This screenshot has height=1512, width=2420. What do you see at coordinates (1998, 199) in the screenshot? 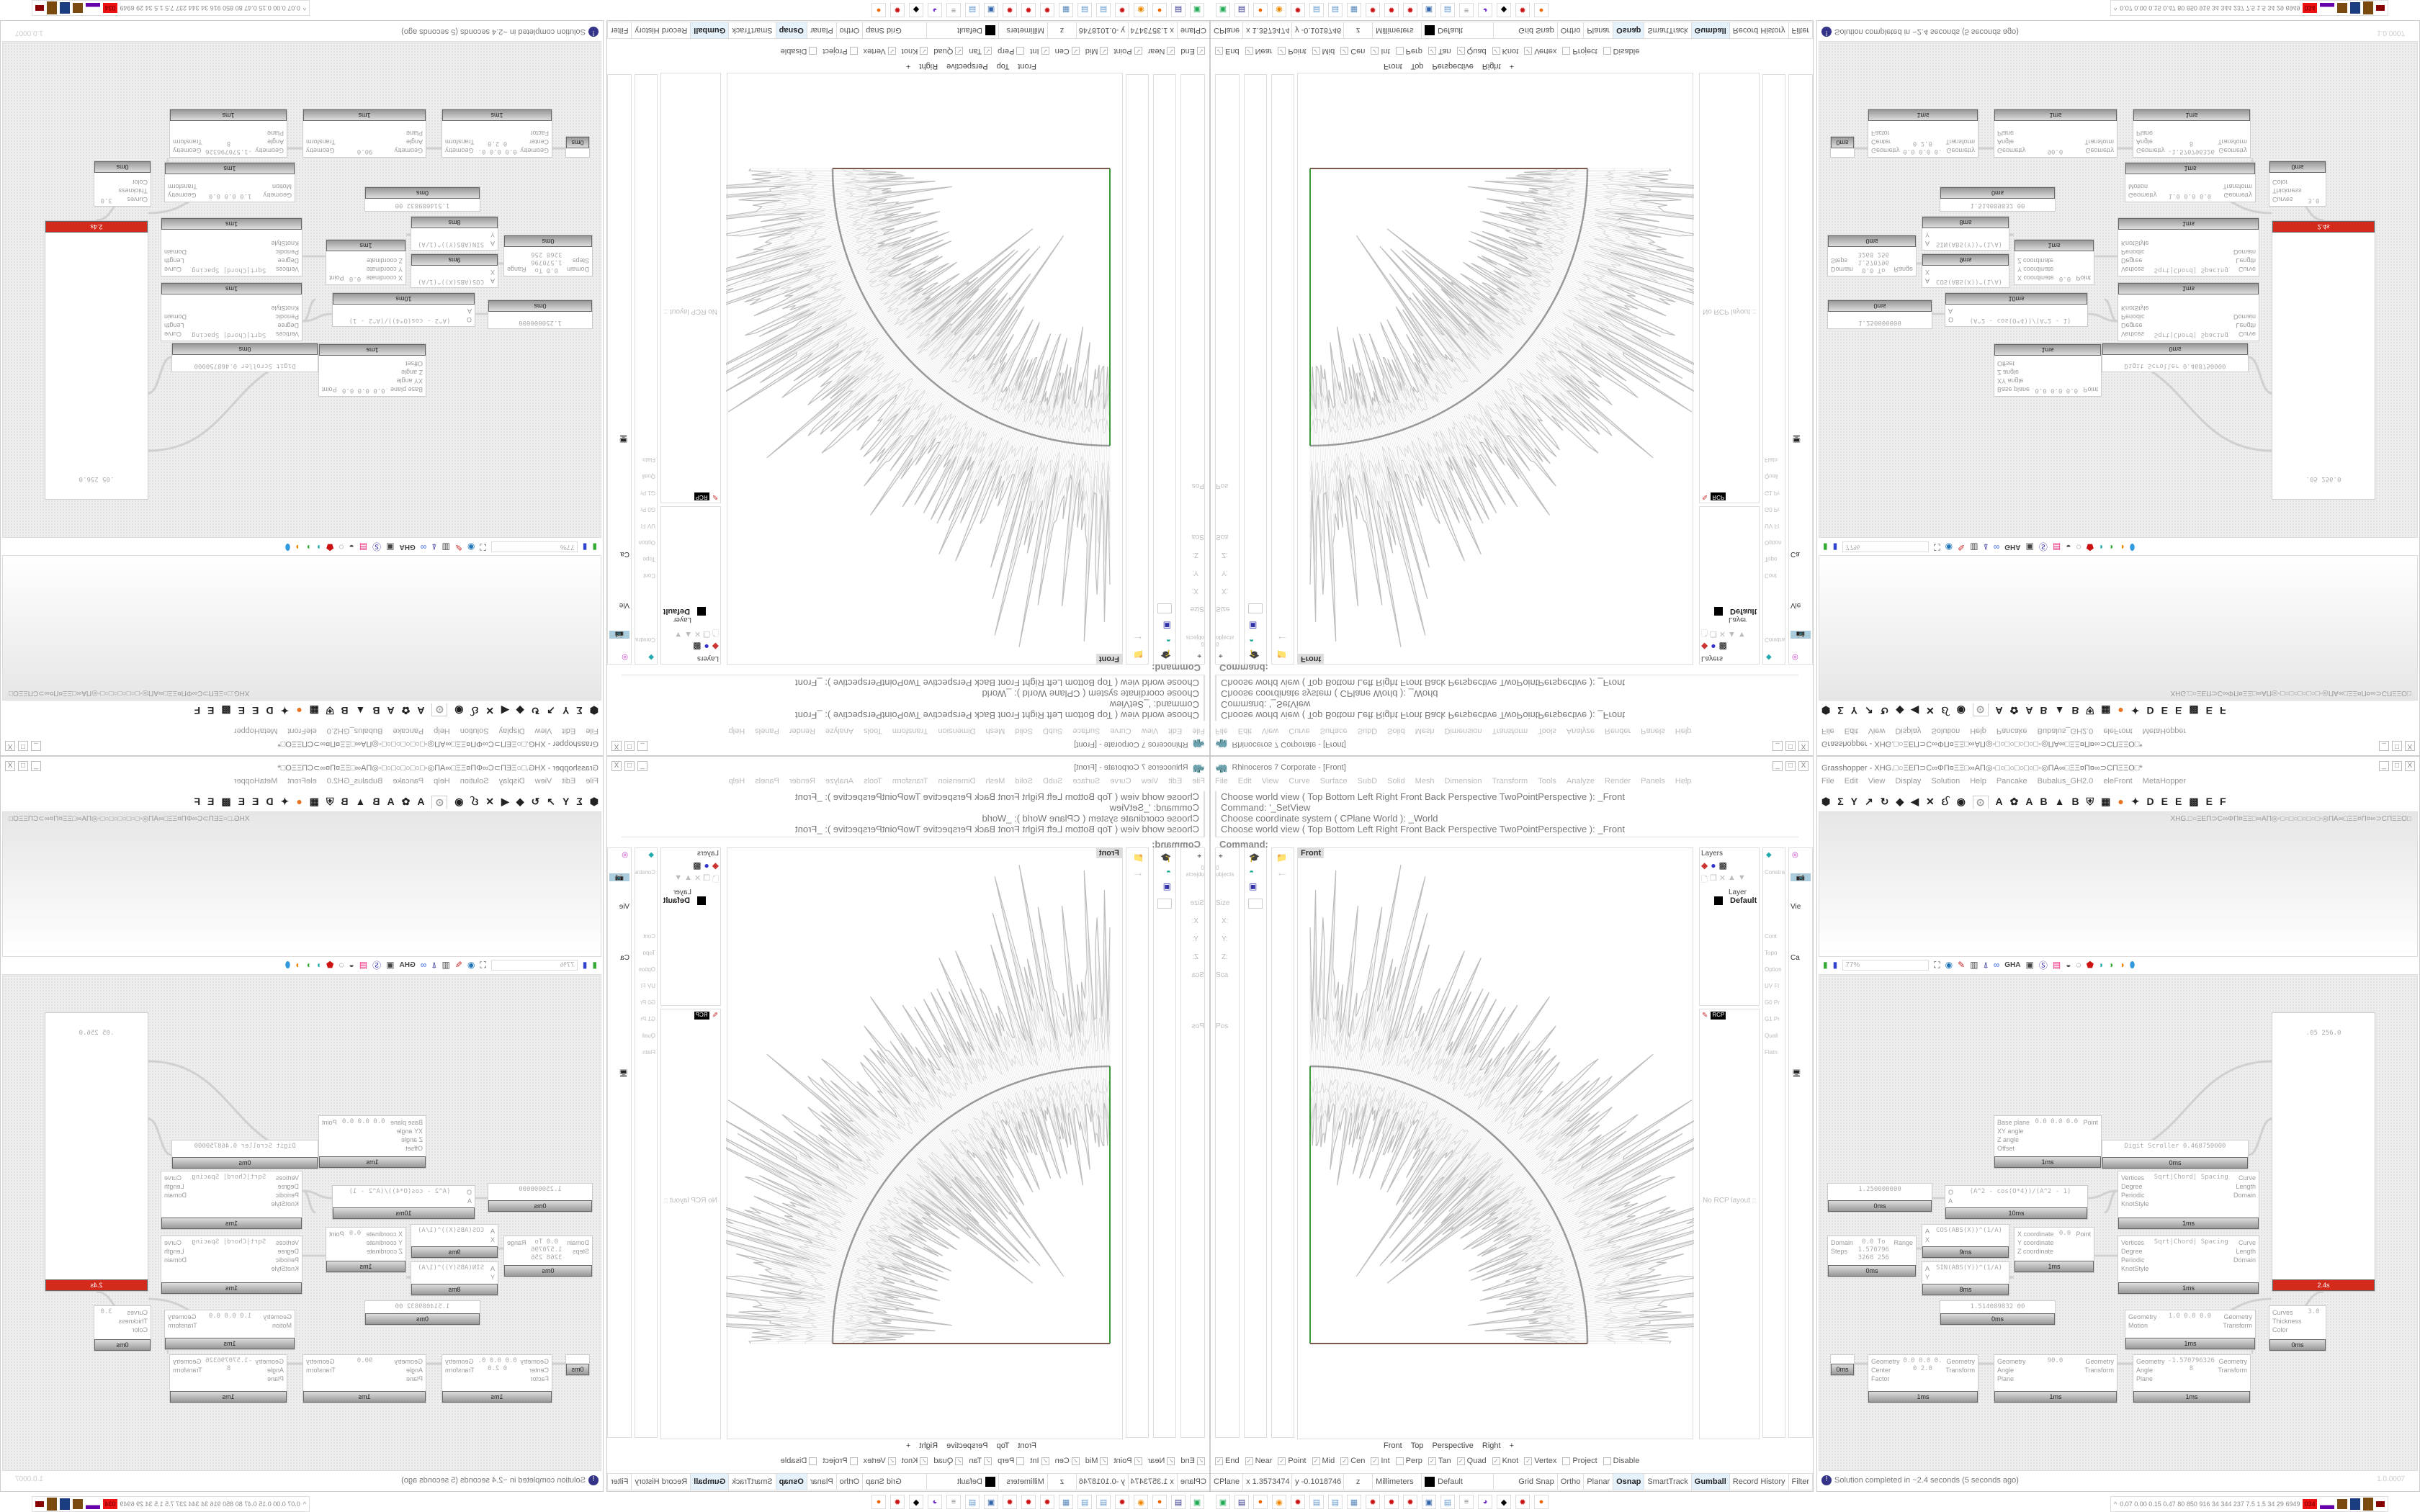
I see `gh-component-scroller: 1.514089832 00 0ms` at bounding box center [1998, 199].